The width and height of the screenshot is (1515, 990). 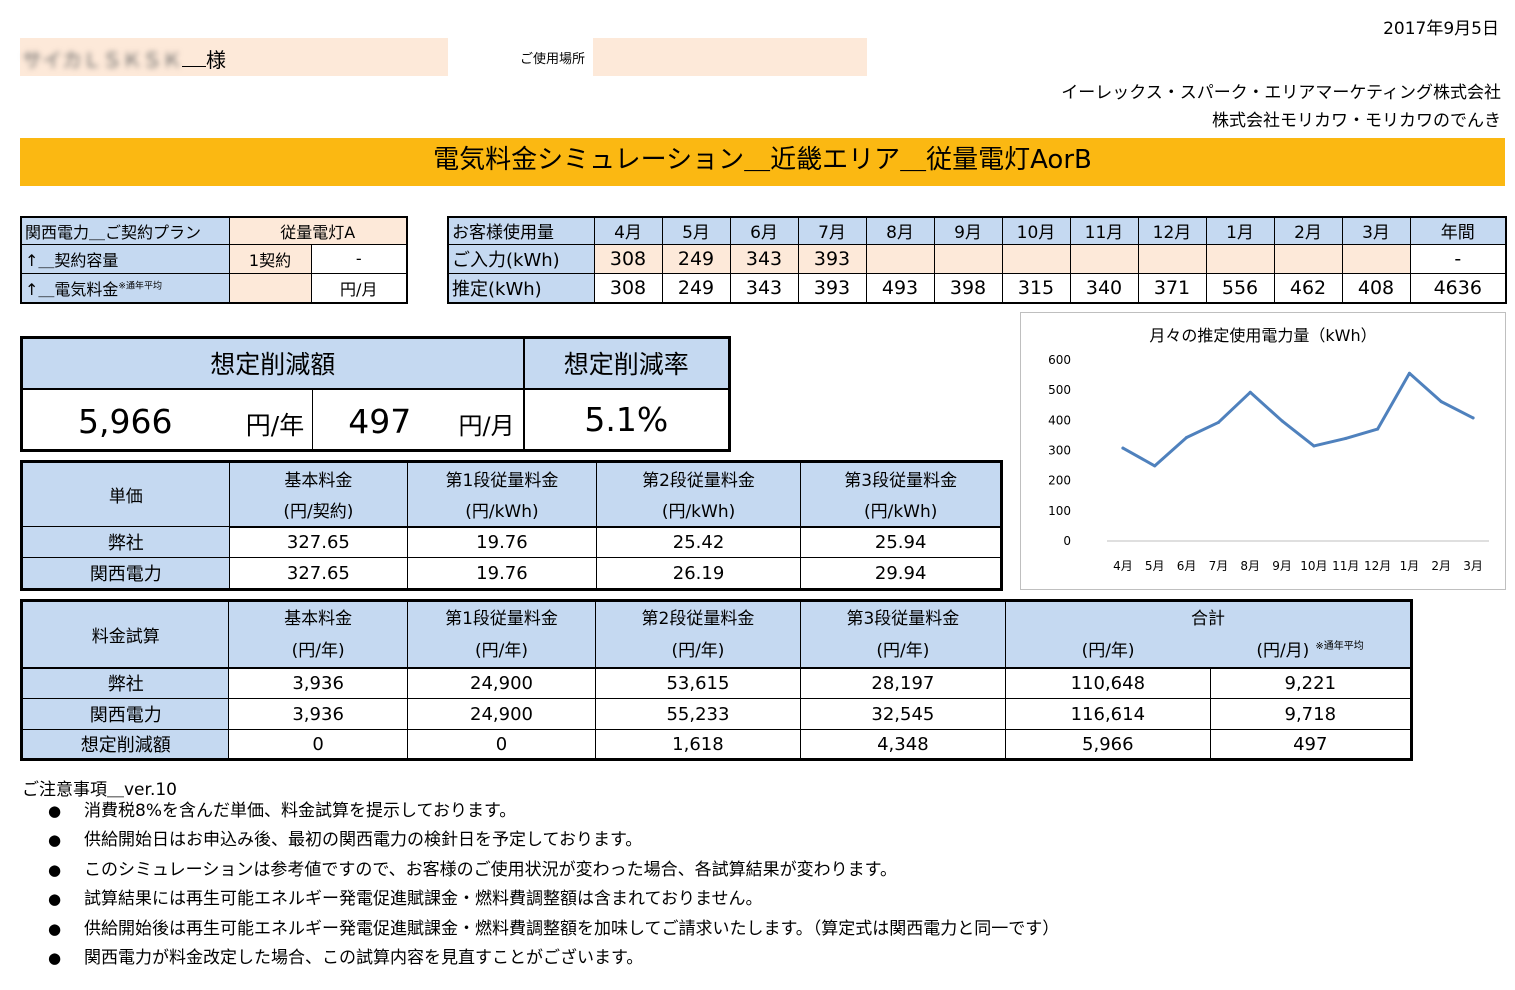 I want to click on savings-rate-value: 5.1%, so click(x=626, y=419).